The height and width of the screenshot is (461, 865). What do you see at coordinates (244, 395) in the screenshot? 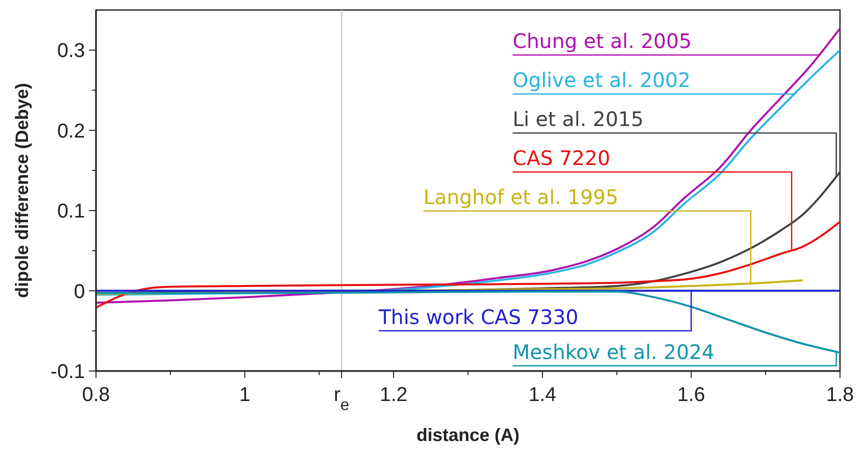
I see `x-tick-label: 1` at bounding box center [244, 395].